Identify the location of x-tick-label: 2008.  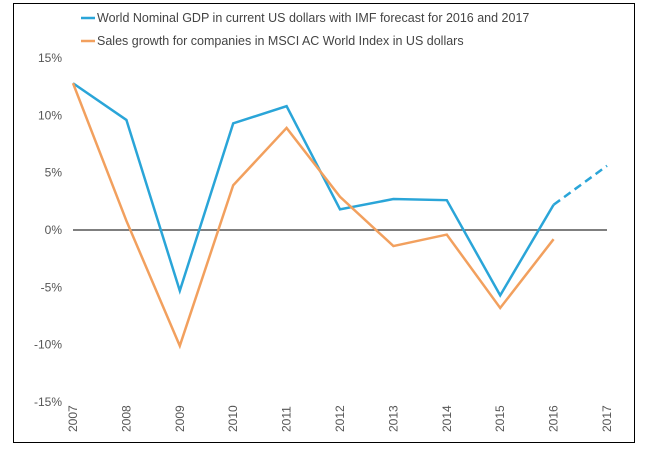
(126, 418).